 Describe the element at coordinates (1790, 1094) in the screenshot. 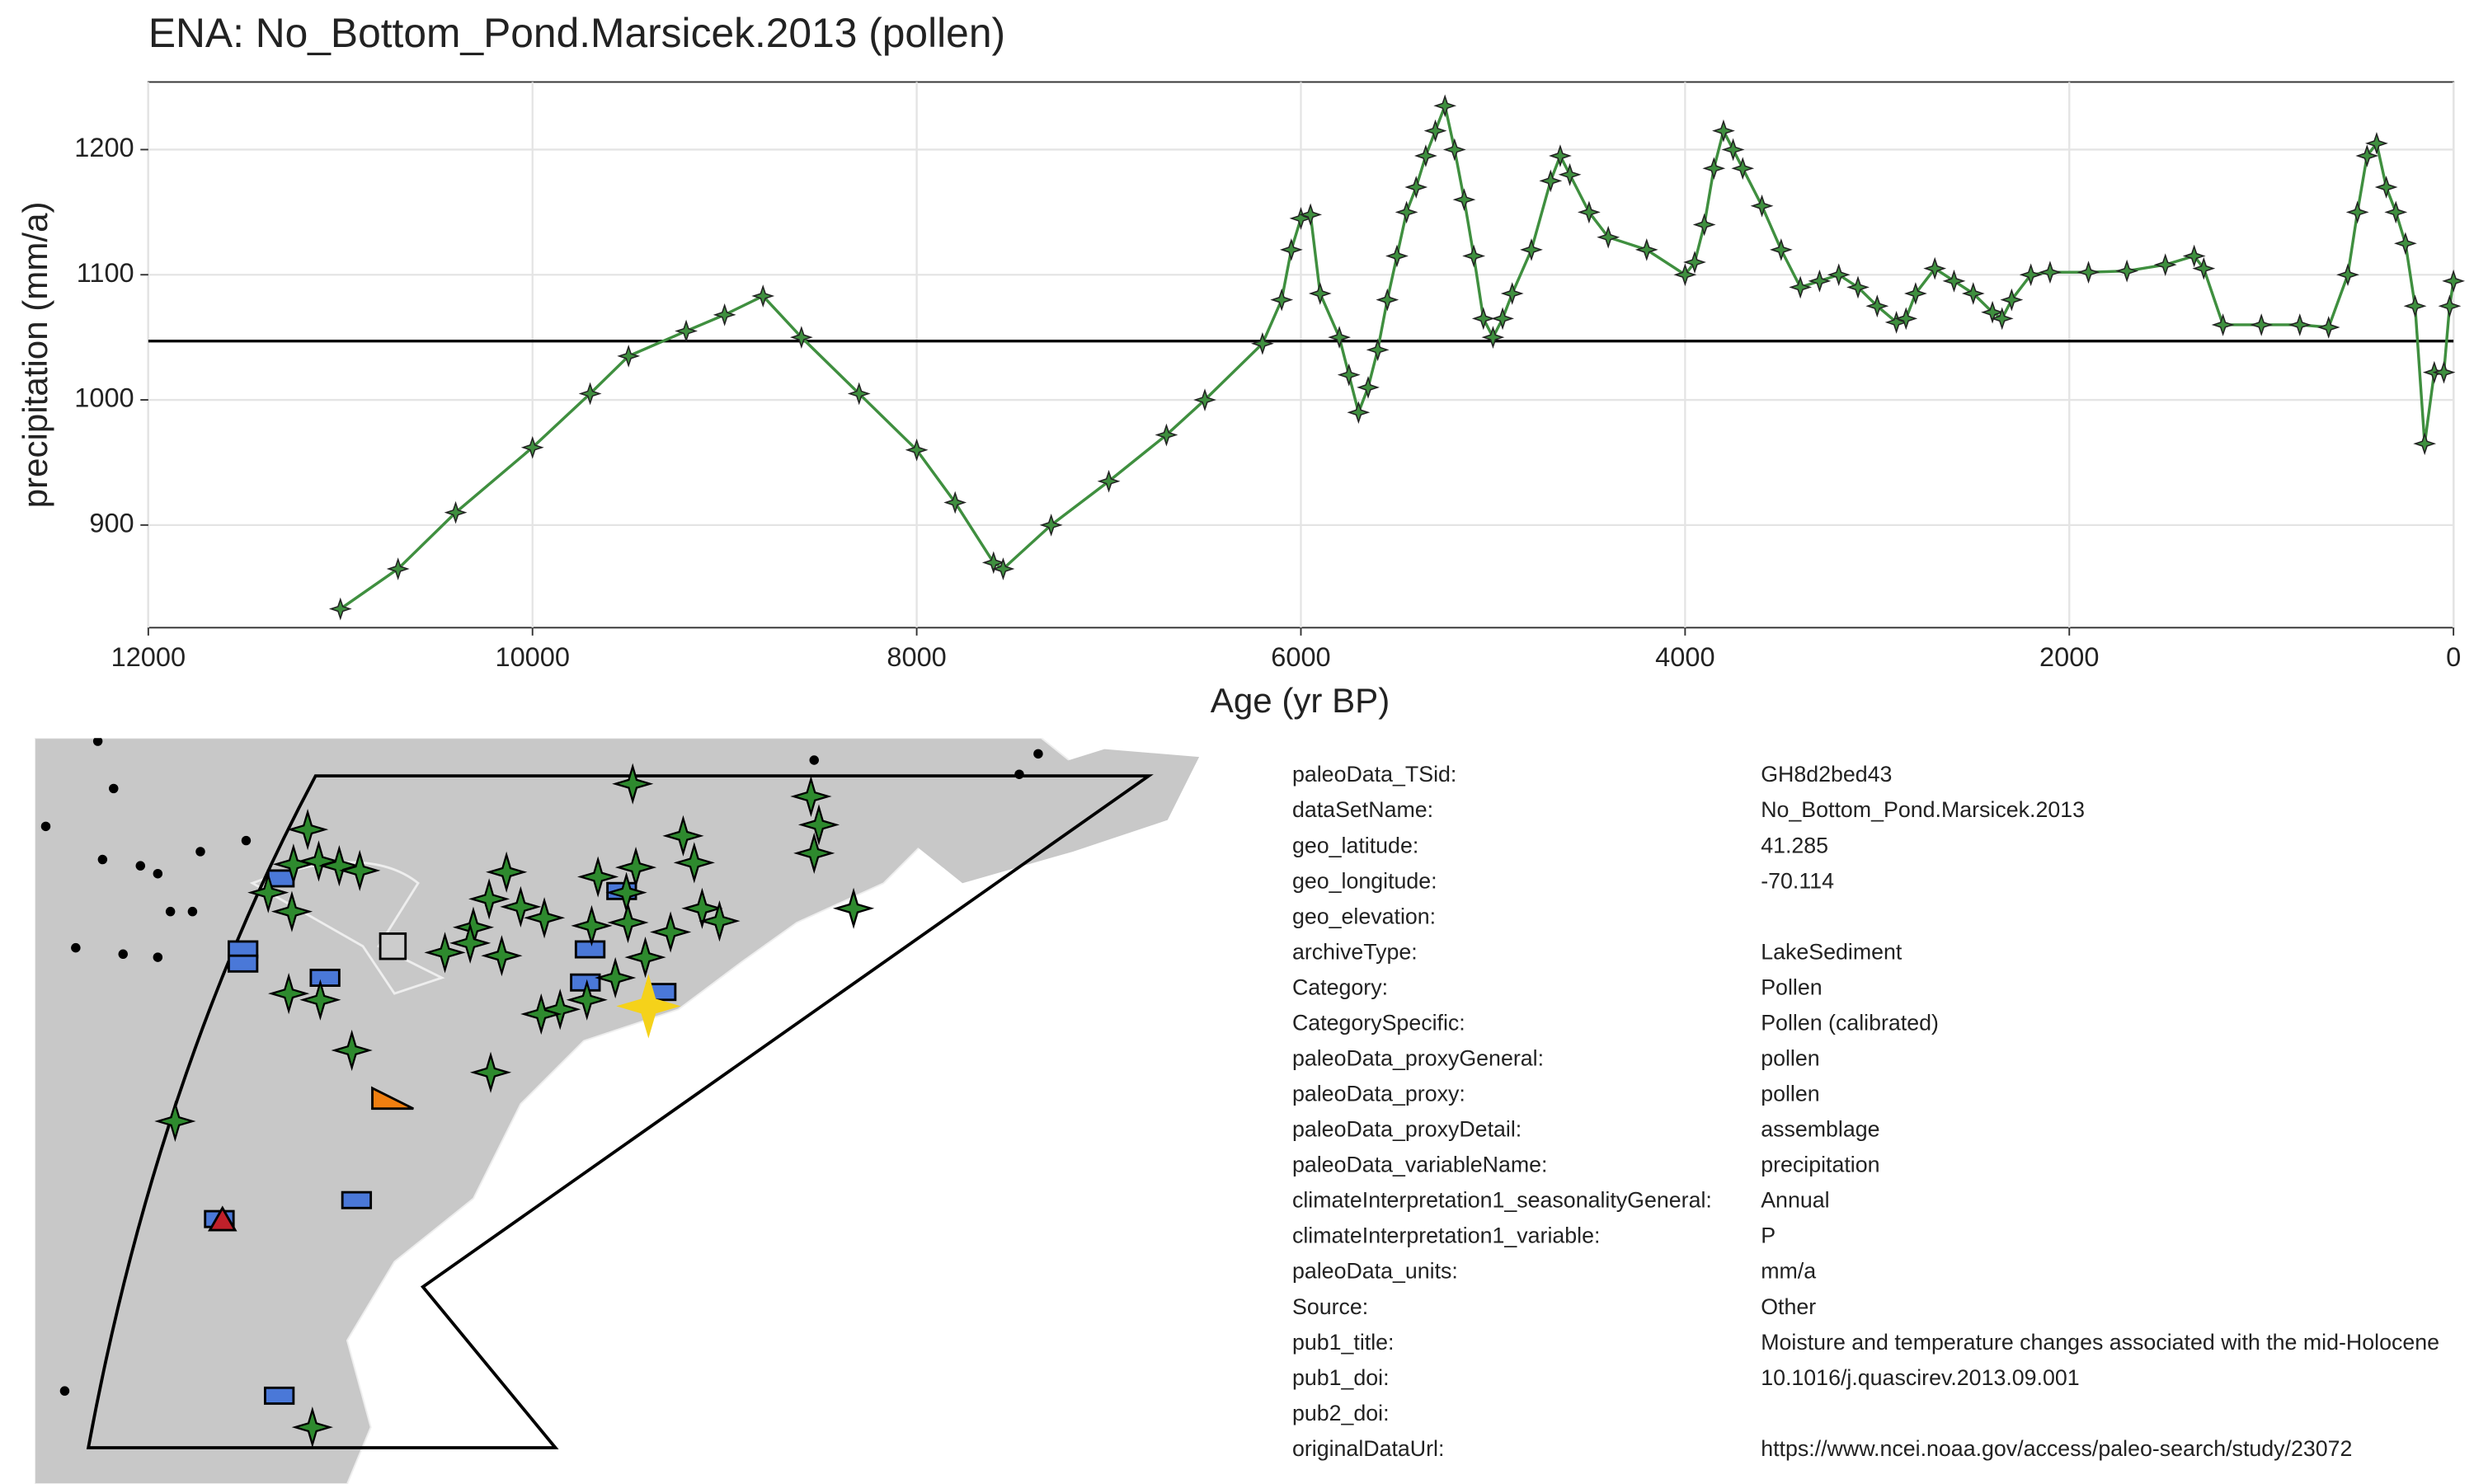

I see `meta-value: pollen` at that location.